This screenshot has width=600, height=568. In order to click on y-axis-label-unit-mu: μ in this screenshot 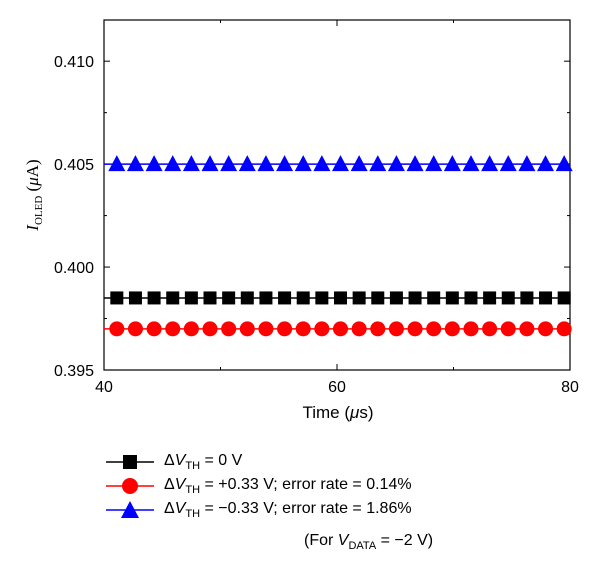, I will do `click(32, 182)`.